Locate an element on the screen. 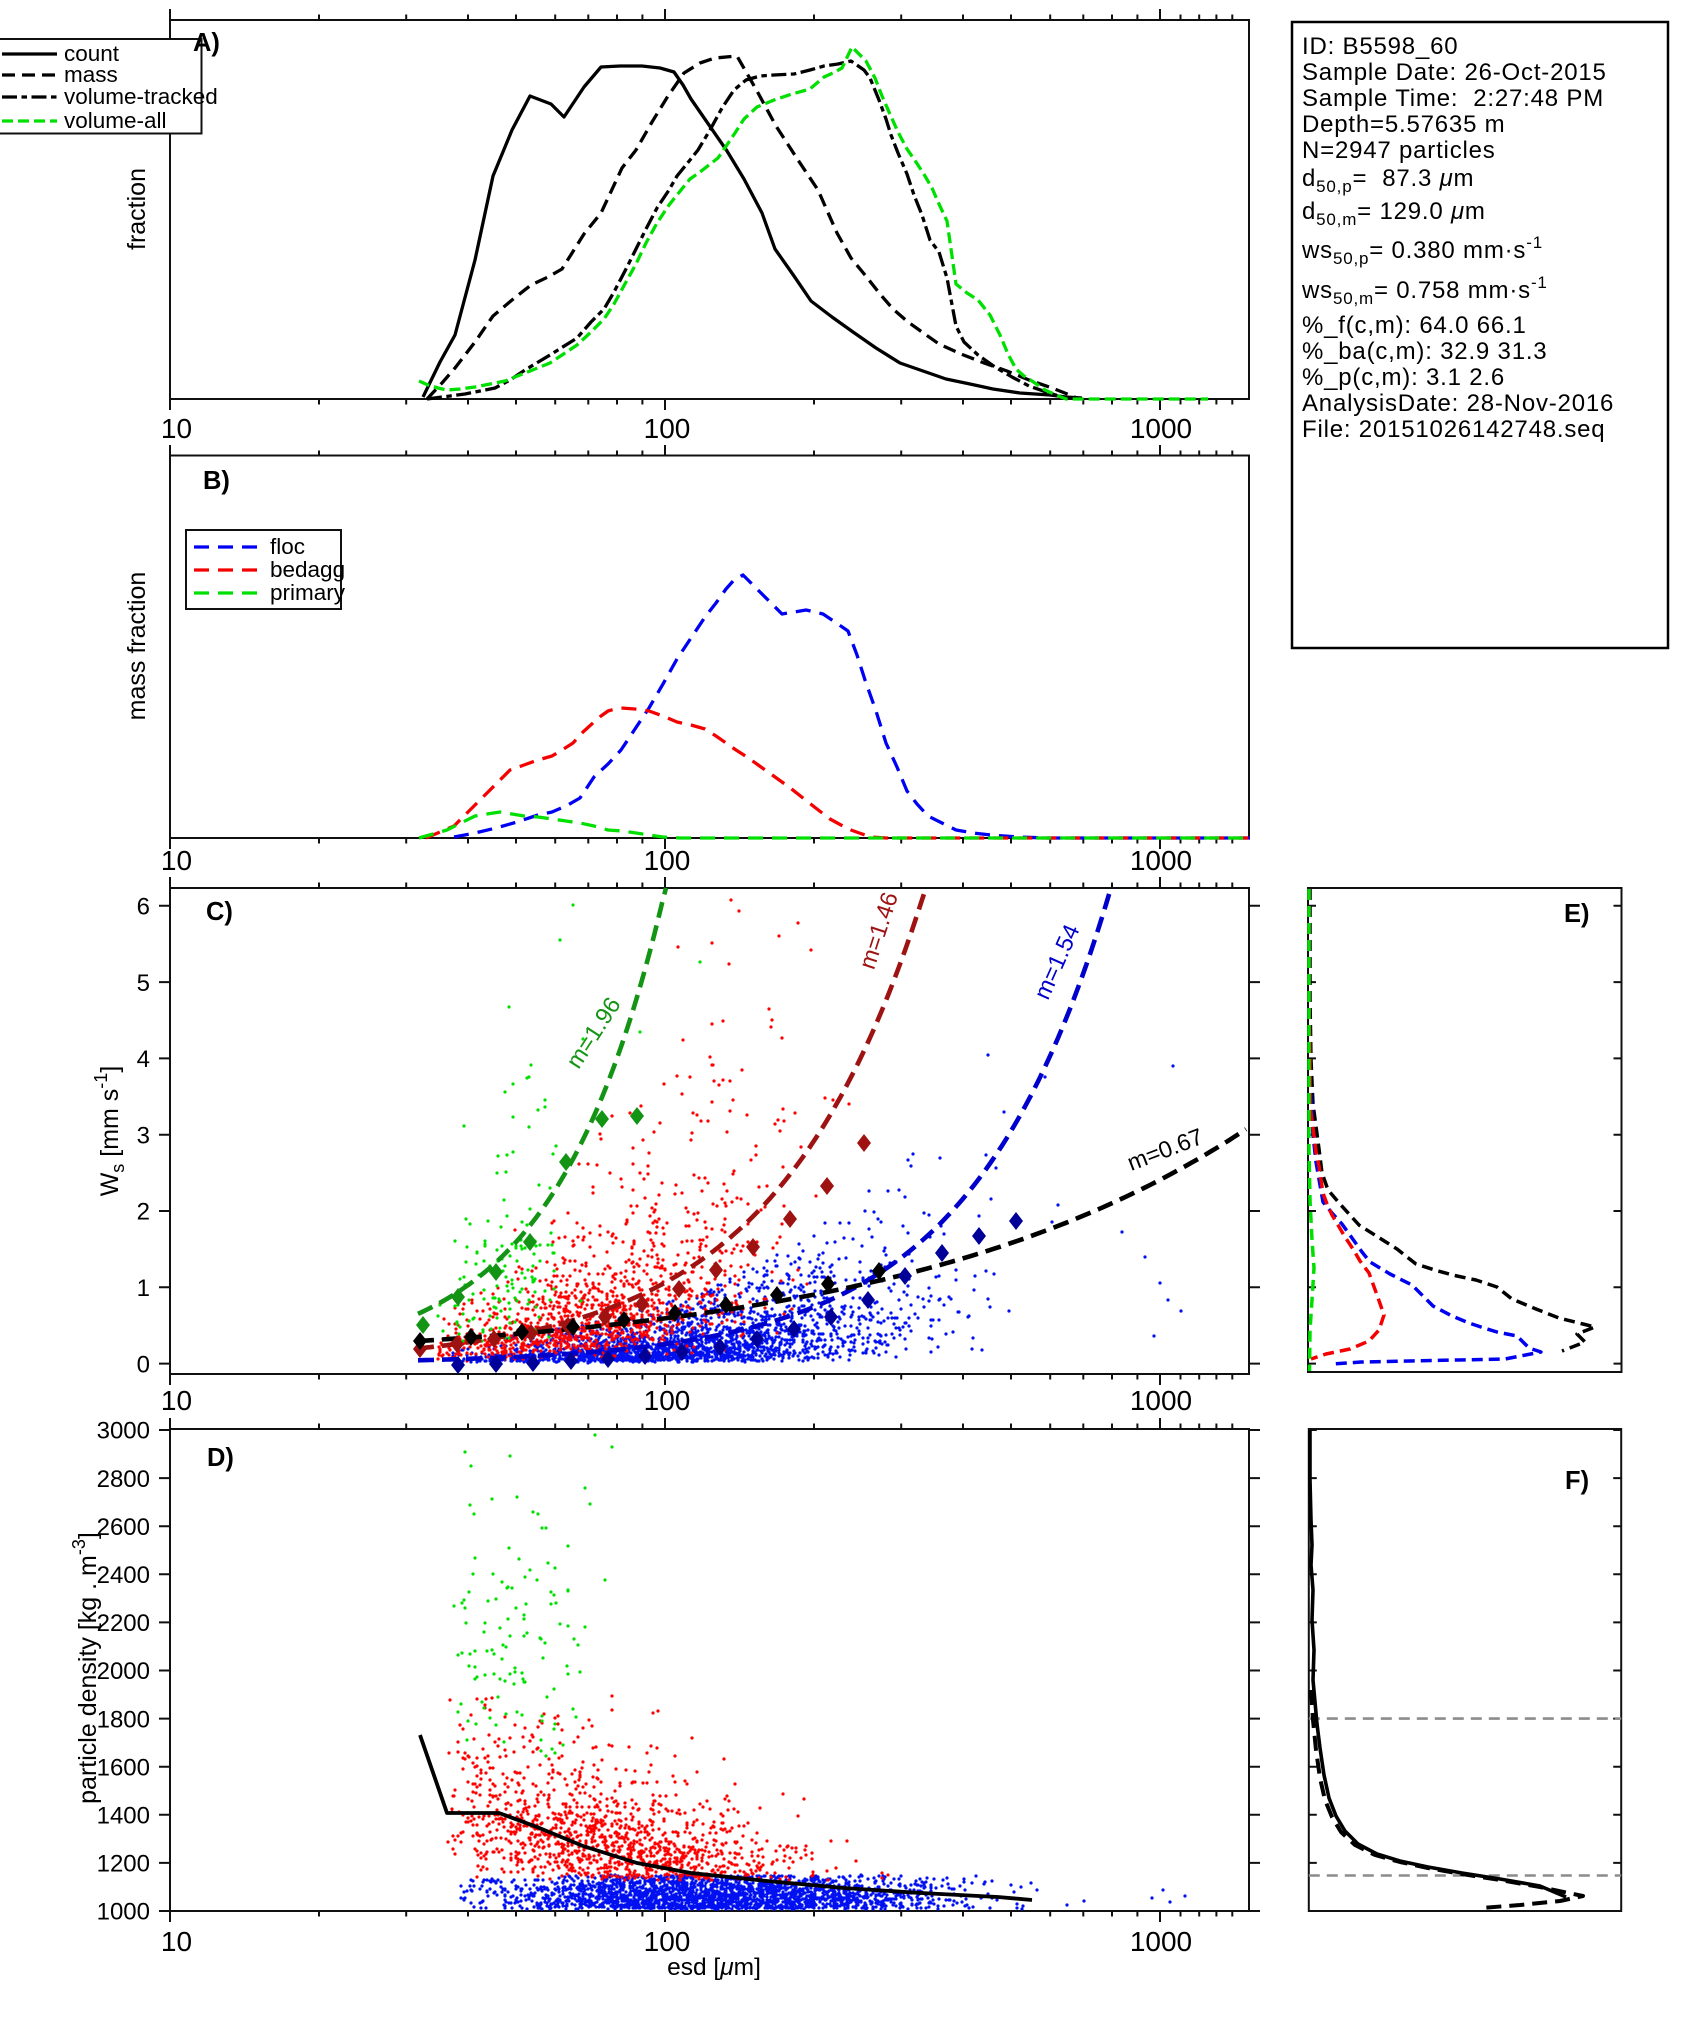 Image resolution: width=1694 pixels, height=2020 pixels. svg-text: mass fraction is located at coordinates (137, 646).